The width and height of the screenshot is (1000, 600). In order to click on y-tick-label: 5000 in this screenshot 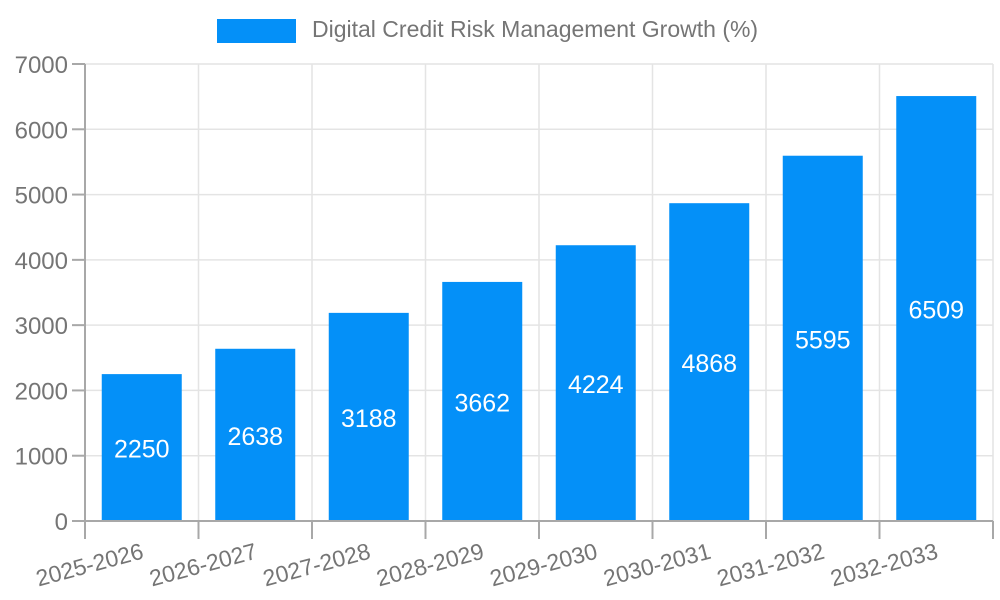, I will do `click(41, 196)`.